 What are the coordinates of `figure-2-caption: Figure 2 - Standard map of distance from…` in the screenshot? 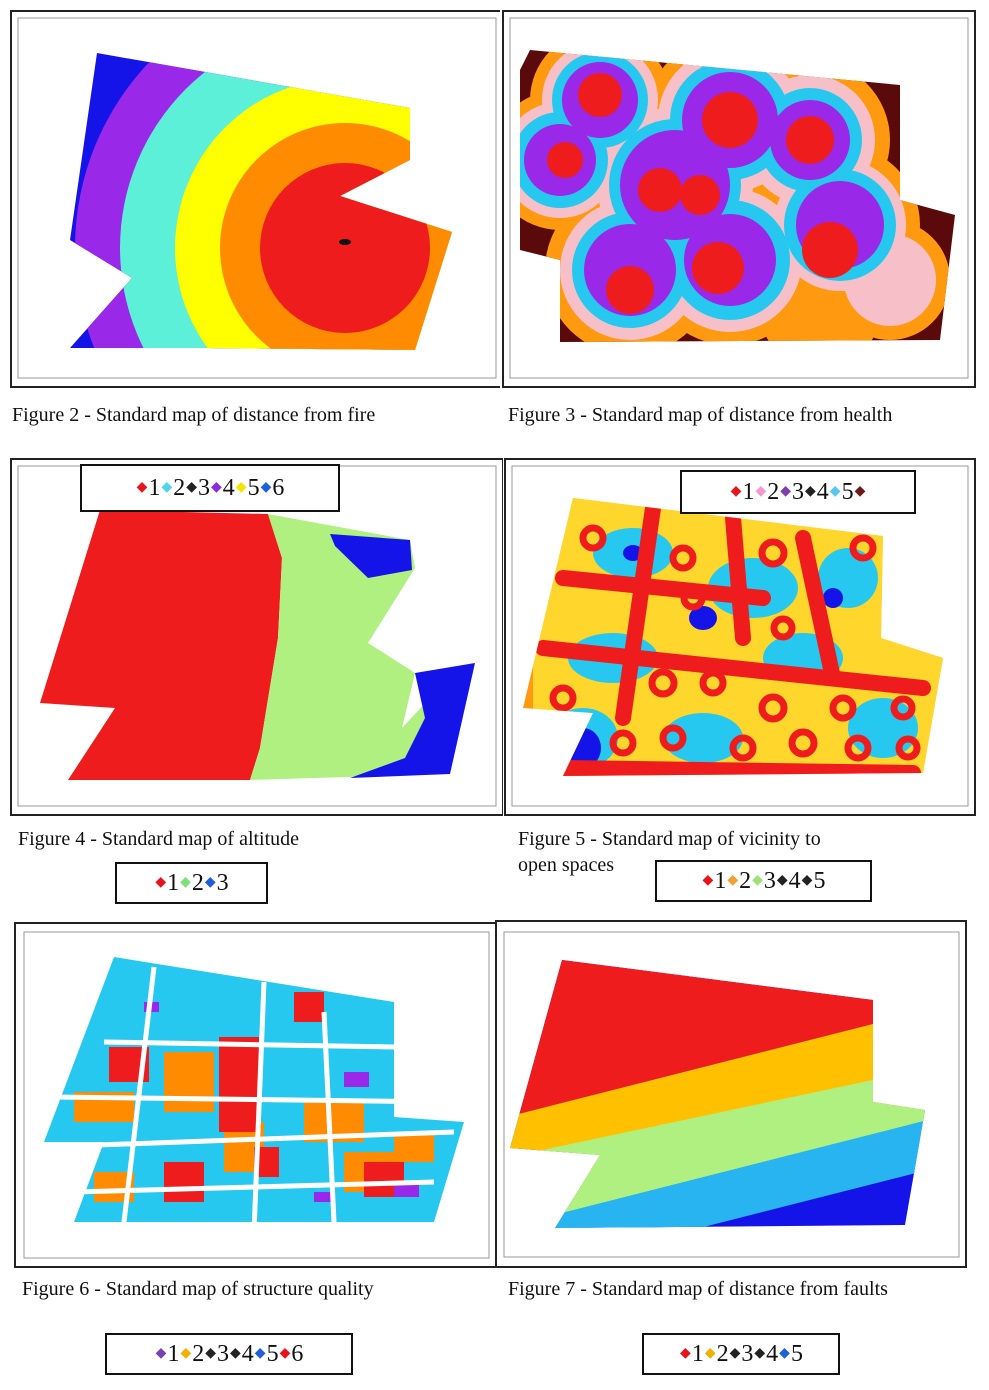 It's located at (194, 415).